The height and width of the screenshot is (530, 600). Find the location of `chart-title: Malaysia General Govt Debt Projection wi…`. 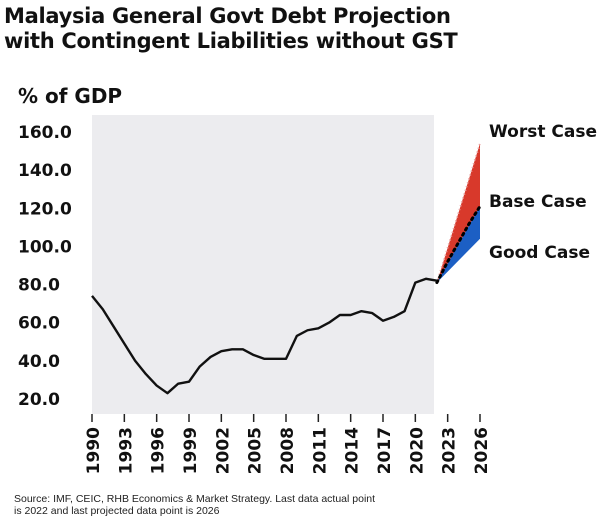

chart-title: Malaysia General Govt Debt Projection wi… is located at coordinates (284, 29).